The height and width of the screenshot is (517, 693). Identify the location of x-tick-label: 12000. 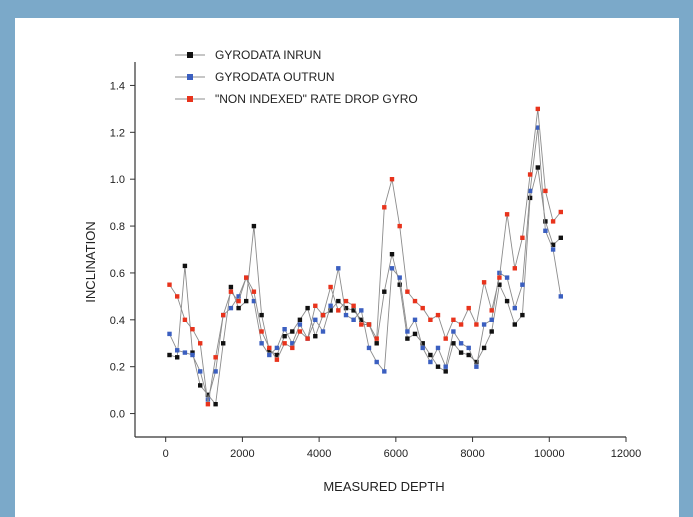
(626, 454).